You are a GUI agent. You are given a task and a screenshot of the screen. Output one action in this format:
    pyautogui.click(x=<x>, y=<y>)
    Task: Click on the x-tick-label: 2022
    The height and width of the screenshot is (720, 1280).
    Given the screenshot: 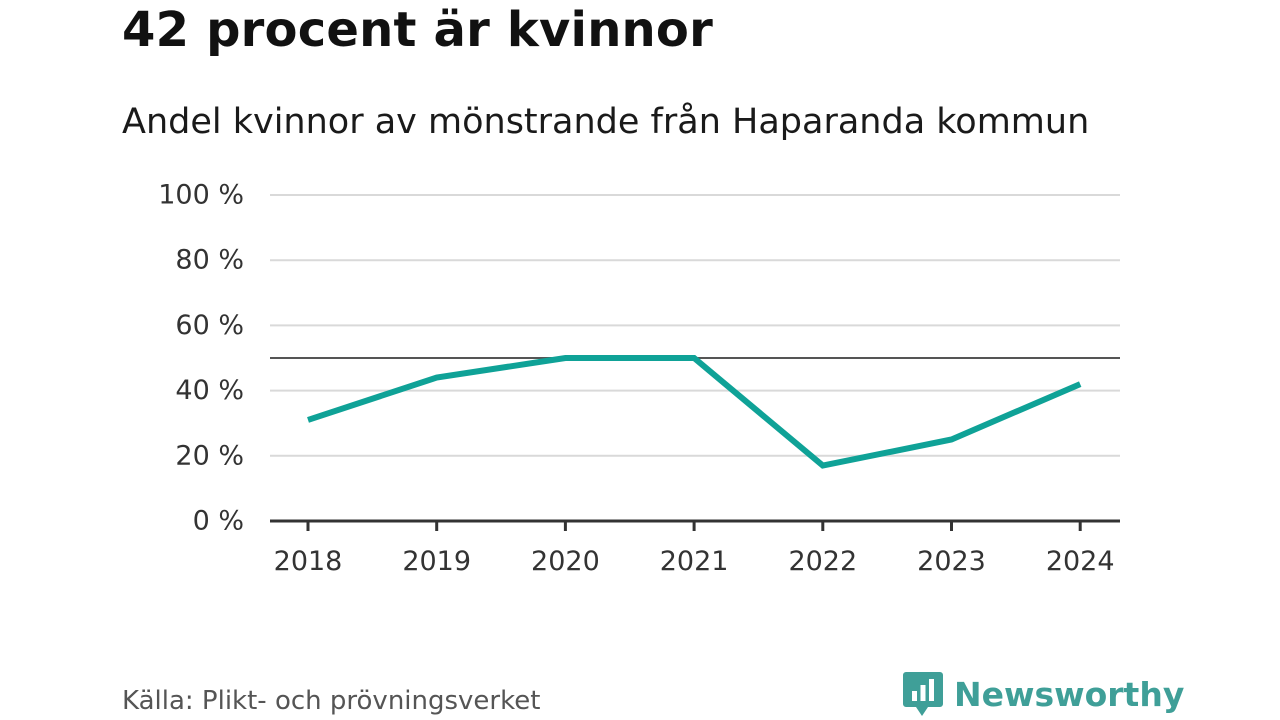 What is the action you would take?
    pyautogui.click(x=822, y=561)
    